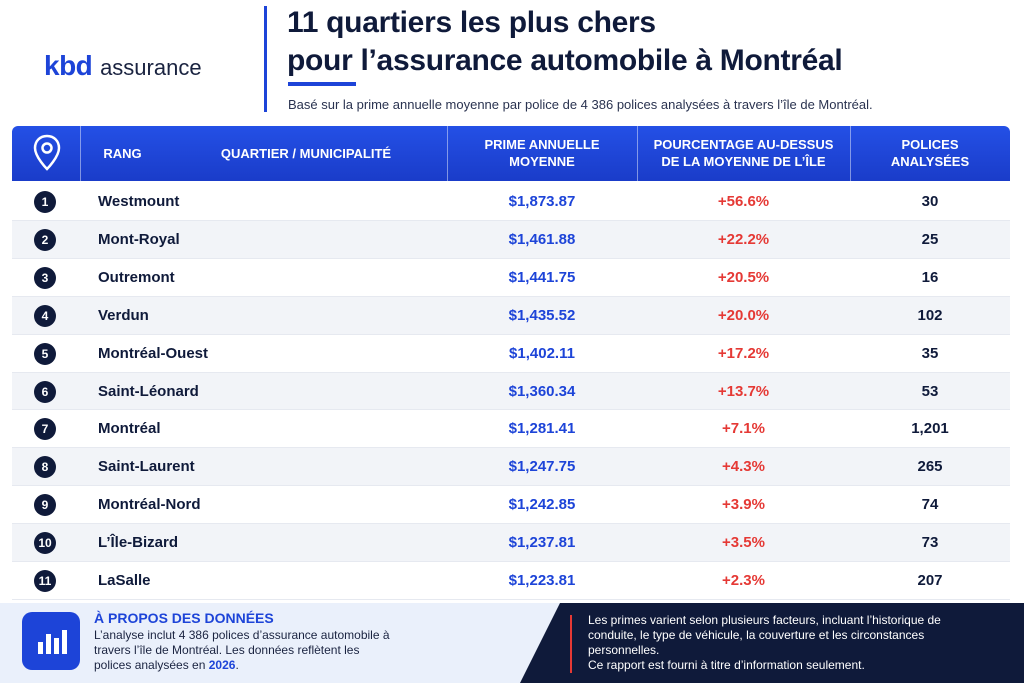 The image size is (1024, 683). Describe the element at coordinates (153, 353) in the screenshot. I see `neighbourhood: Montréal-Ouest` at that location.